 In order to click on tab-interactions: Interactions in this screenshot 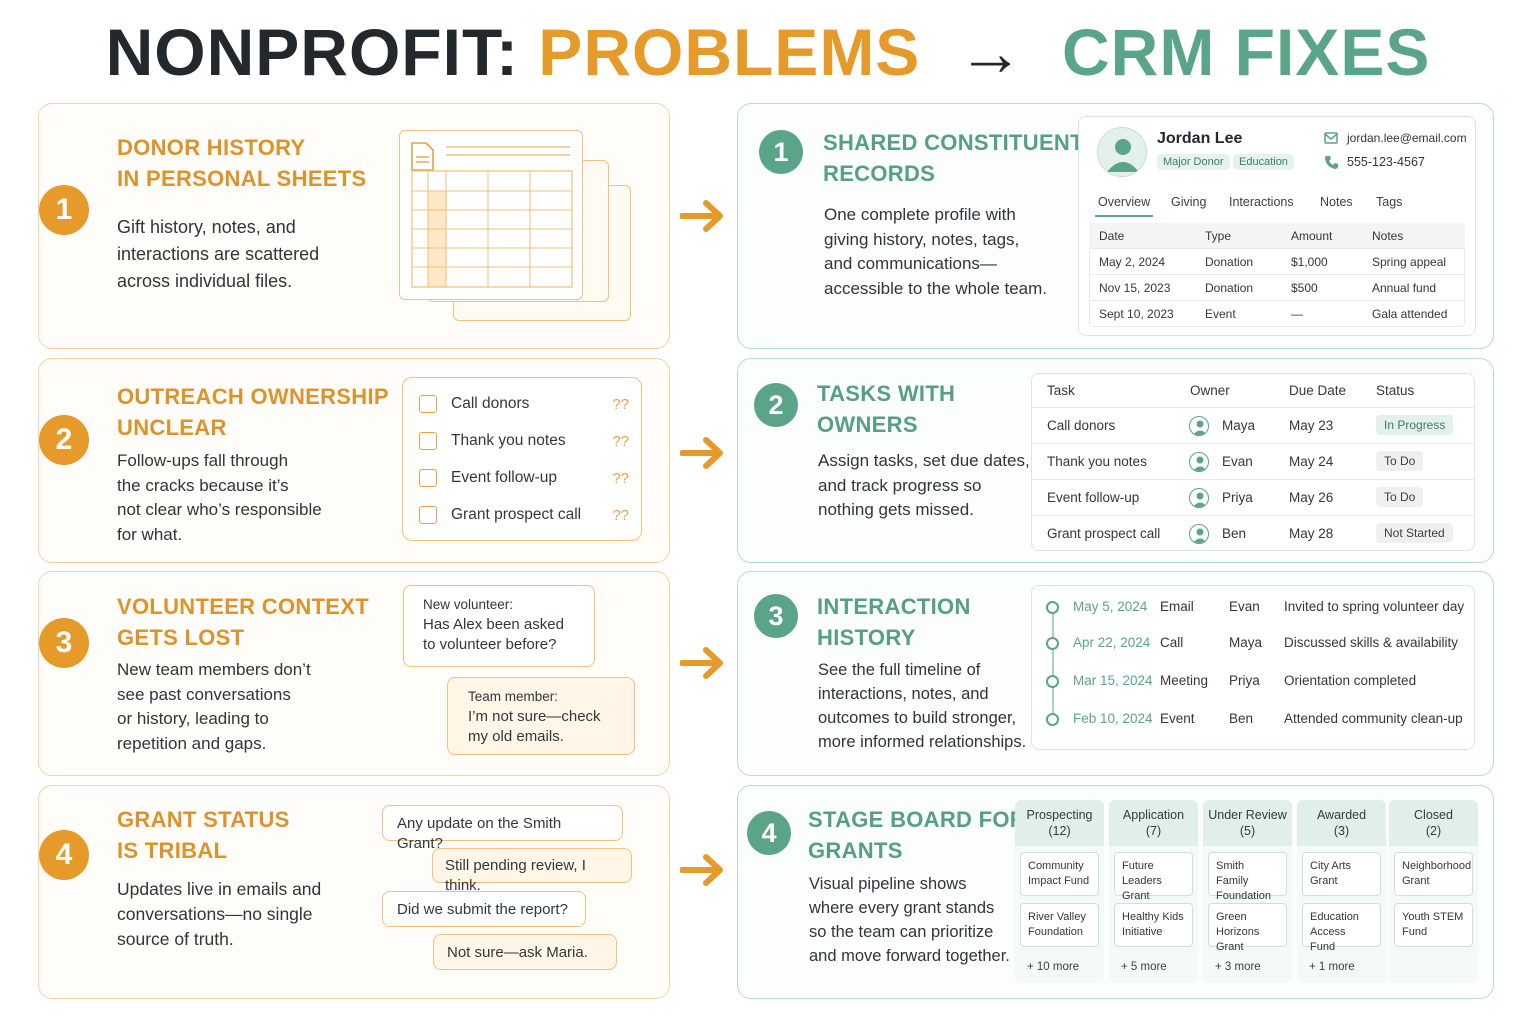, I will do `click(1261, 202)`.